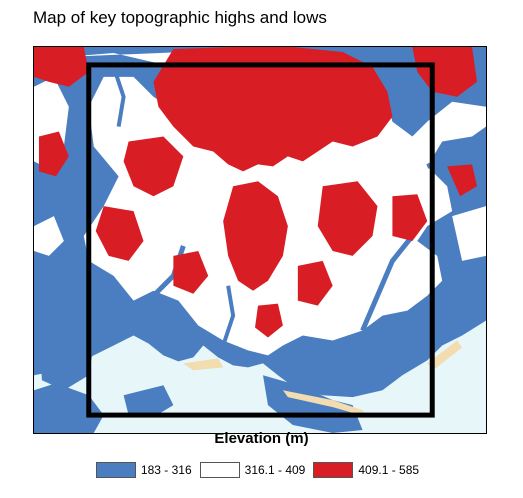 The width and height of the screenshot is (523, 498). I want to click on legend-label-mid: 316.1 - 409, so click(275, 470).